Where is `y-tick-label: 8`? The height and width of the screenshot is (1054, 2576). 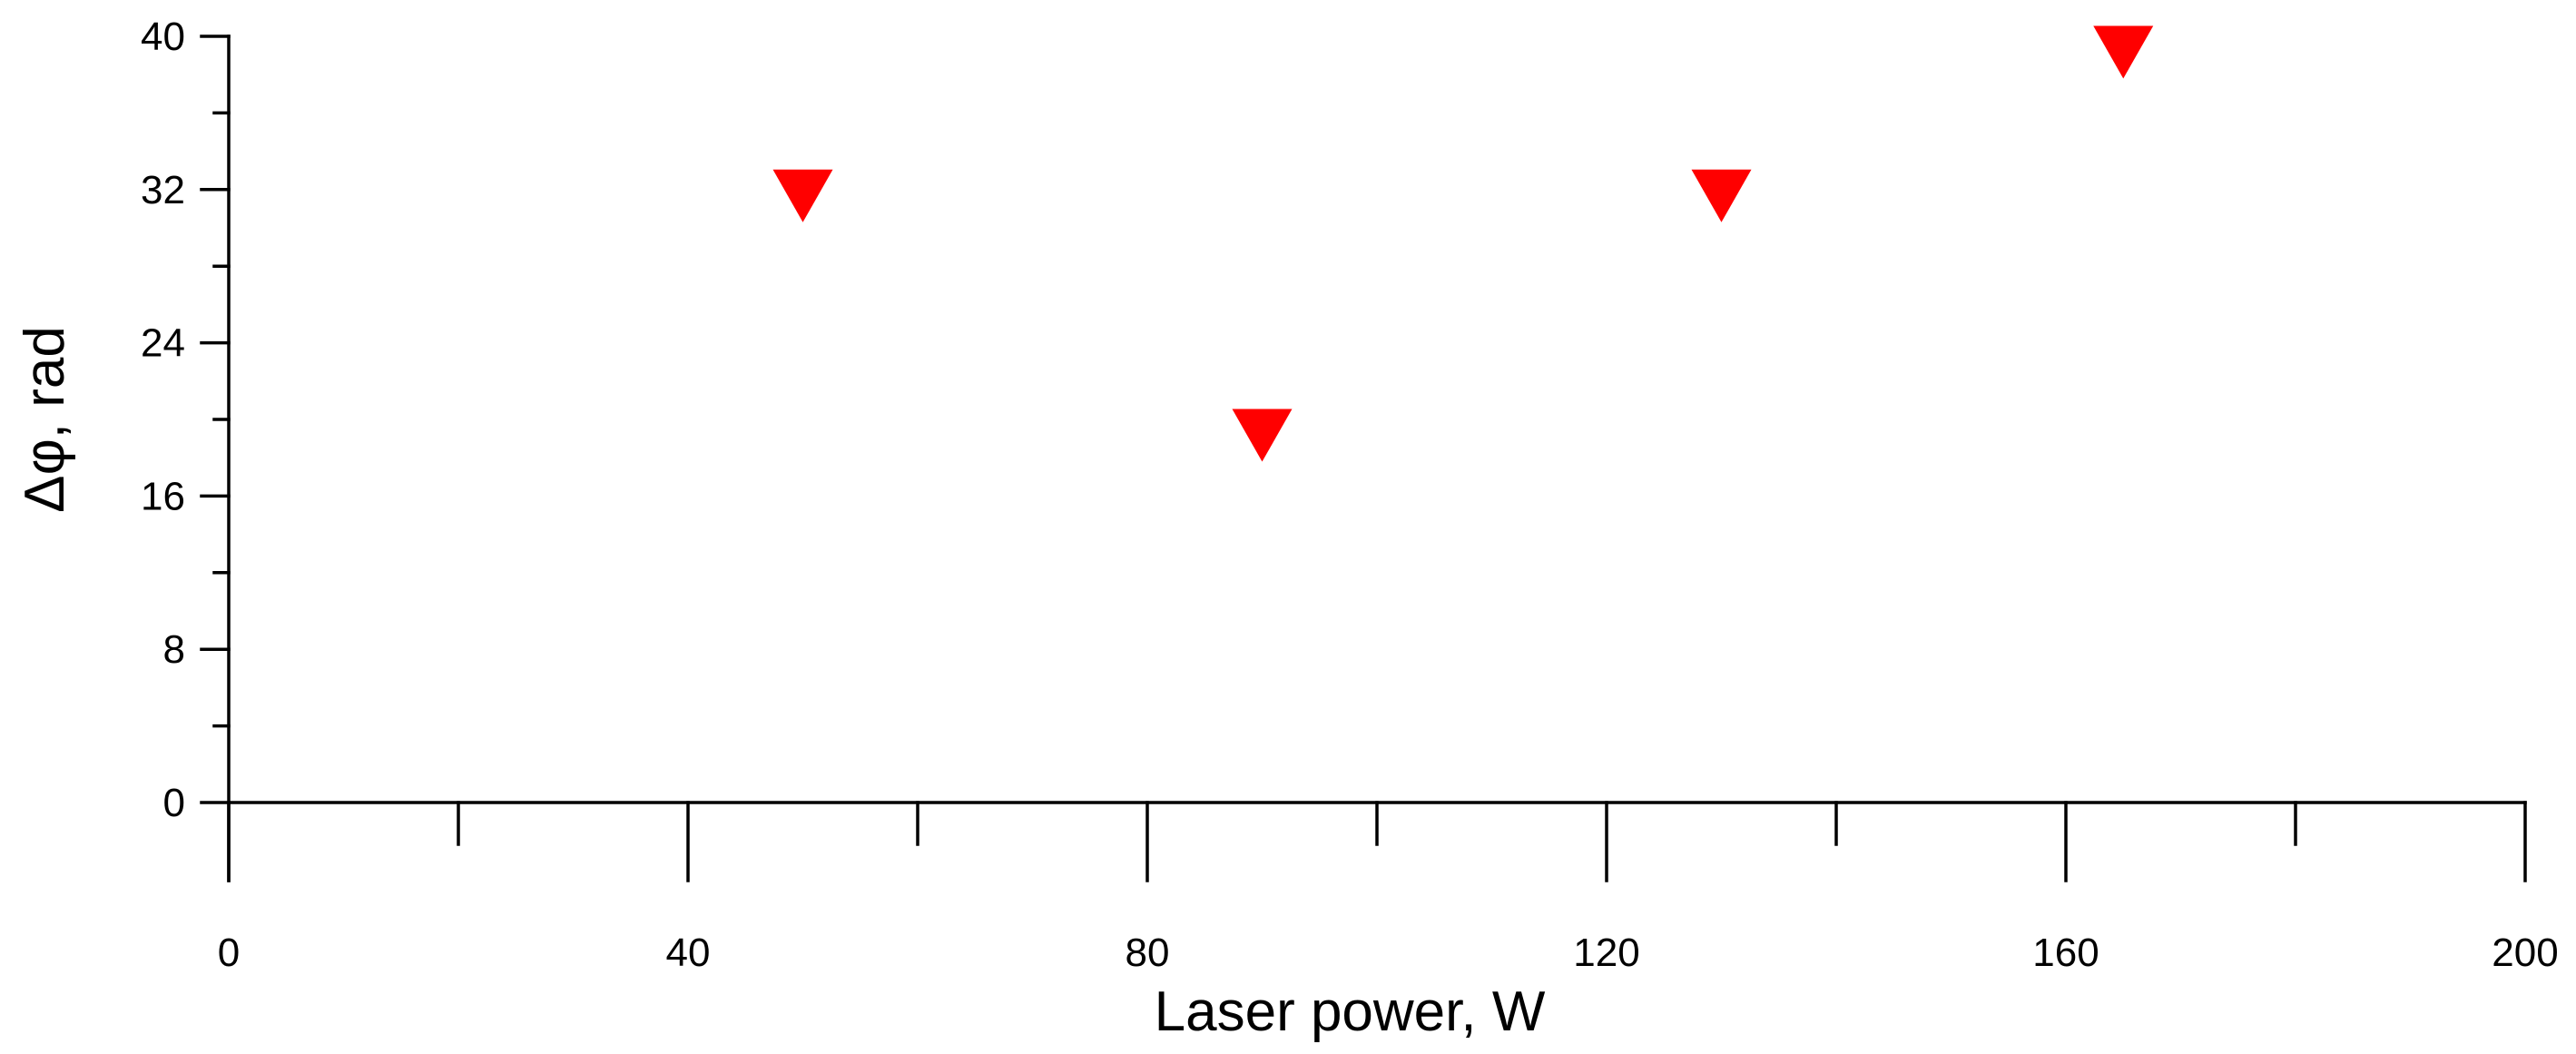 y-tick-label: 8 is located at coordinates (174, 650).